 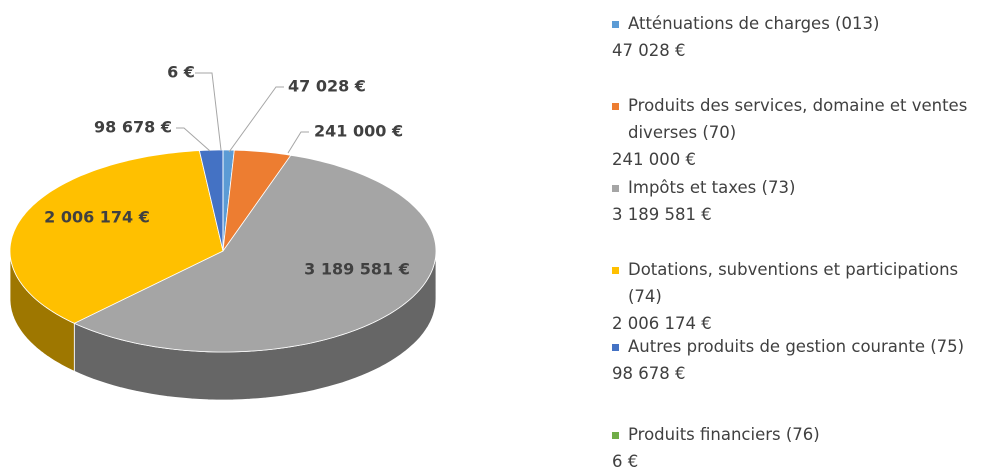 I want to click on data-label: 47 028 €, so click(x=327, y=86).